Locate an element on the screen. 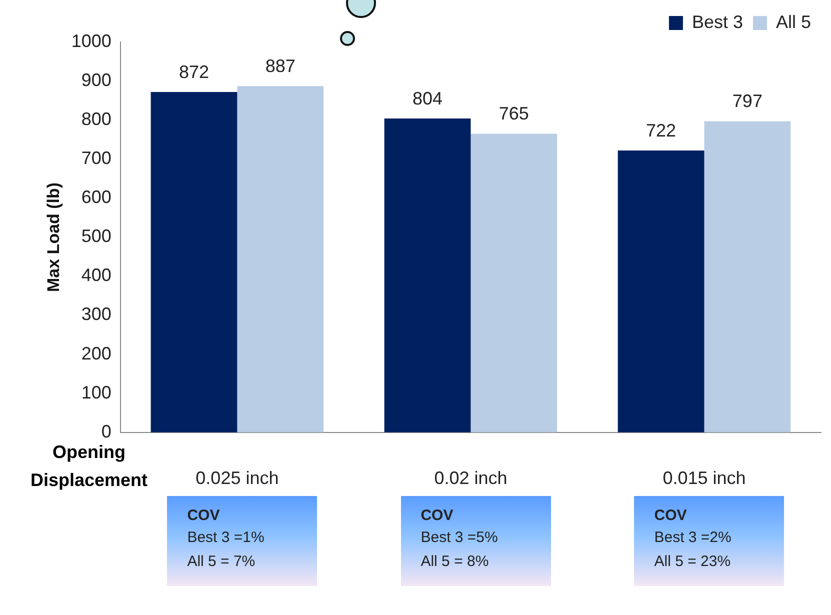 The height and width of the screenshot is (615, 831). y-tick-label: 300 is located at coordinates (96, 314).